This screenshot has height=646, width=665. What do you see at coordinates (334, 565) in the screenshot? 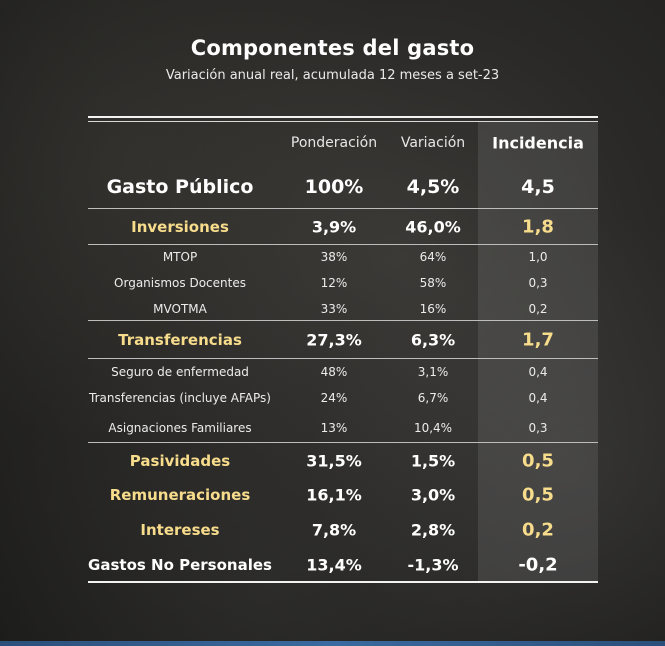
I see `cell-ponderacion: 13,4%` at bounding box center [334, 565].